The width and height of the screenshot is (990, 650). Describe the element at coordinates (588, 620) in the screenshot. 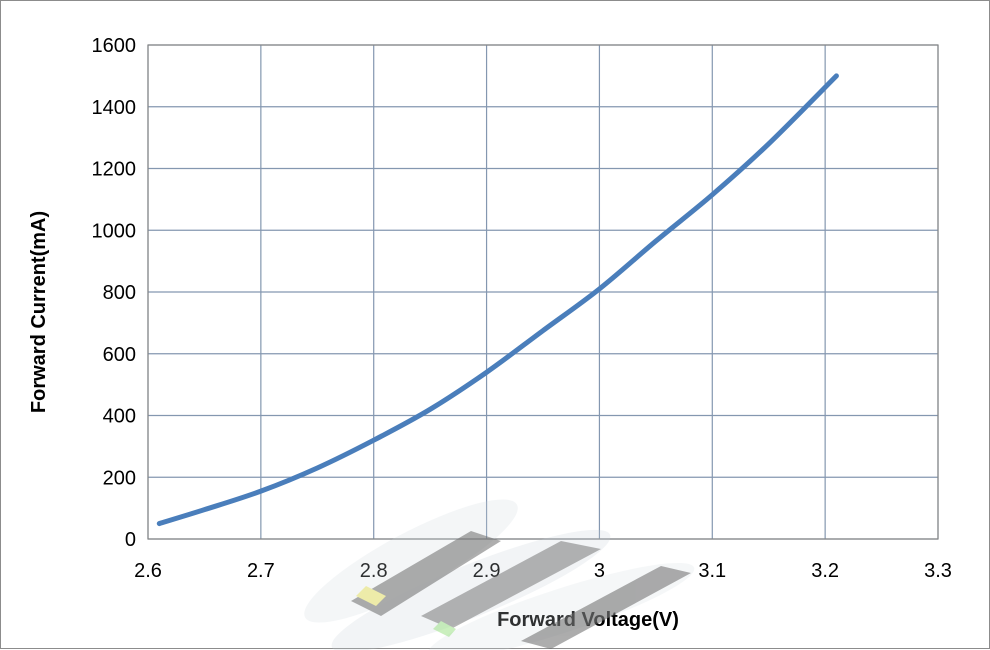

I see `x-axis-title: Forward Voltage(V)` at that location.